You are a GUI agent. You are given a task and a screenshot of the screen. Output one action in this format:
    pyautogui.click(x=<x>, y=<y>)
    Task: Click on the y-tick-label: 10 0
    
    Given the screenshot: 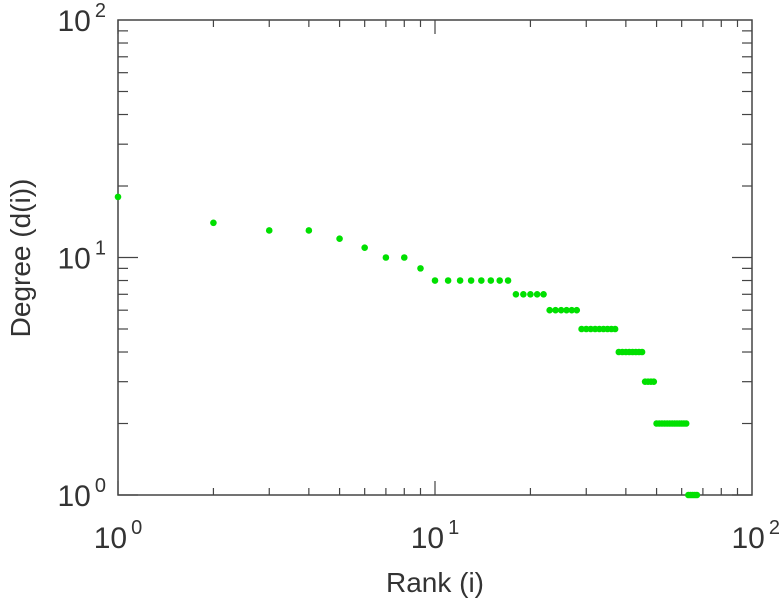 What is the action you would take?
    pyautogui.click(x=82, y=494)
    